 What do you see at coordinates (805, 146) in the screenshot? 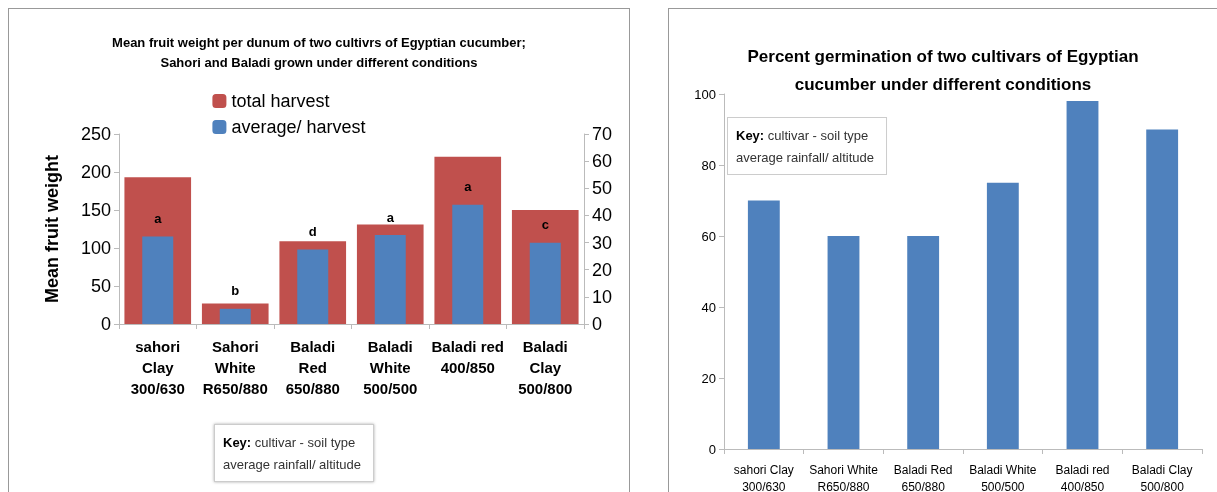
I see `annotation: Key: cultivar - soil type average rainfall/ altitude` at bounding box center [805, 146].